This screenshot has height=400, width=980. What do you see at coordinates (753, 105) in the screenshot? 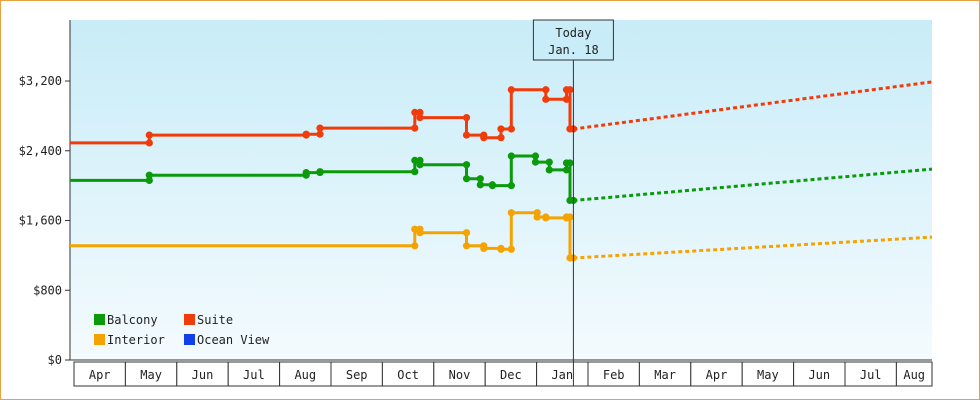
I see `suite-forecast-line` at bounding box center [753, 105].